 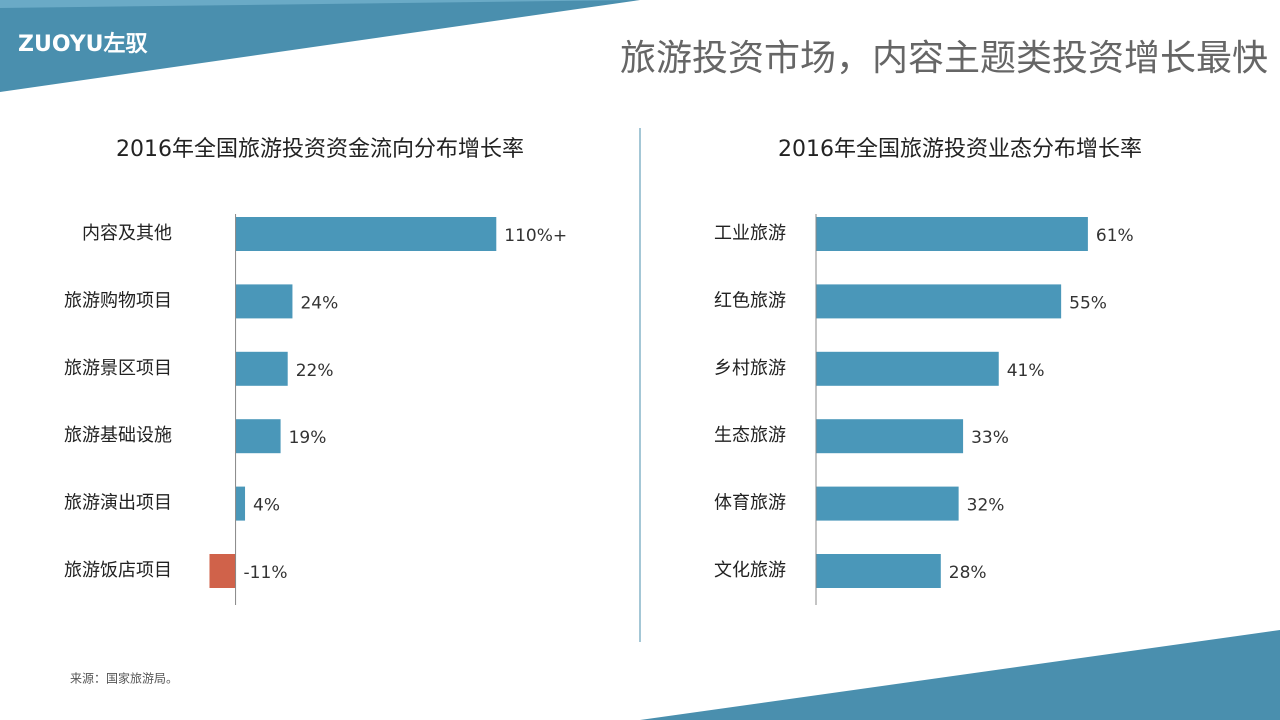 What do you see at coordinates (750, 503) in the screenshot?
I see `category-label: 体育旅游` at bounding box center [750, 503].